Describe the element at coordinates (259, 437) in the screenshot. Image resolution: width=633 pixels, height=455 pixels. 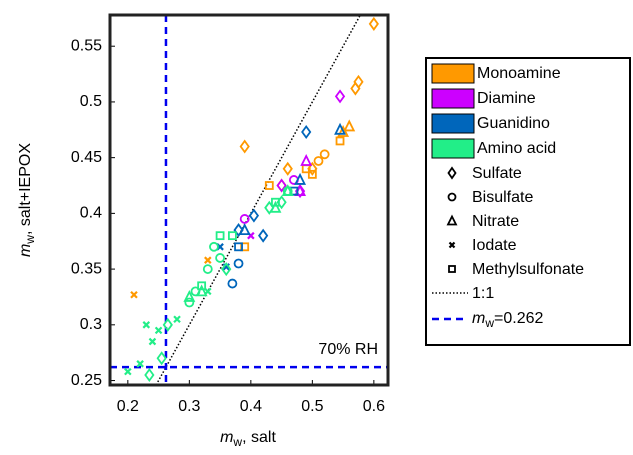
I see `x-label-rest: , salt` at that location.